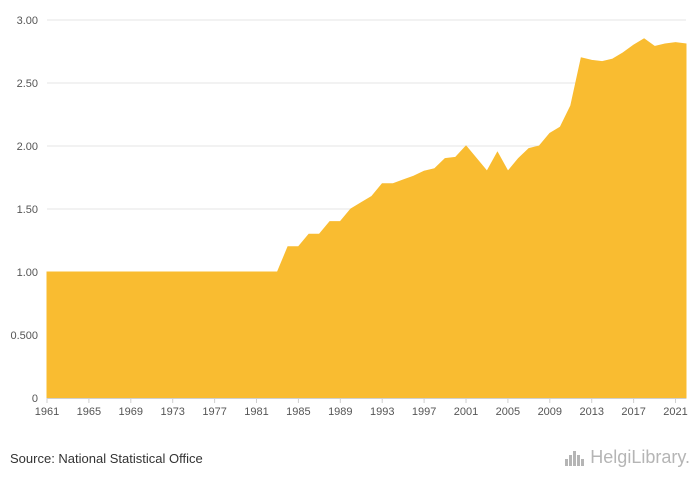 The width and height of the screenshot is (700, 483). I want to click on x-tick-label: 1989, so click(340, 412).